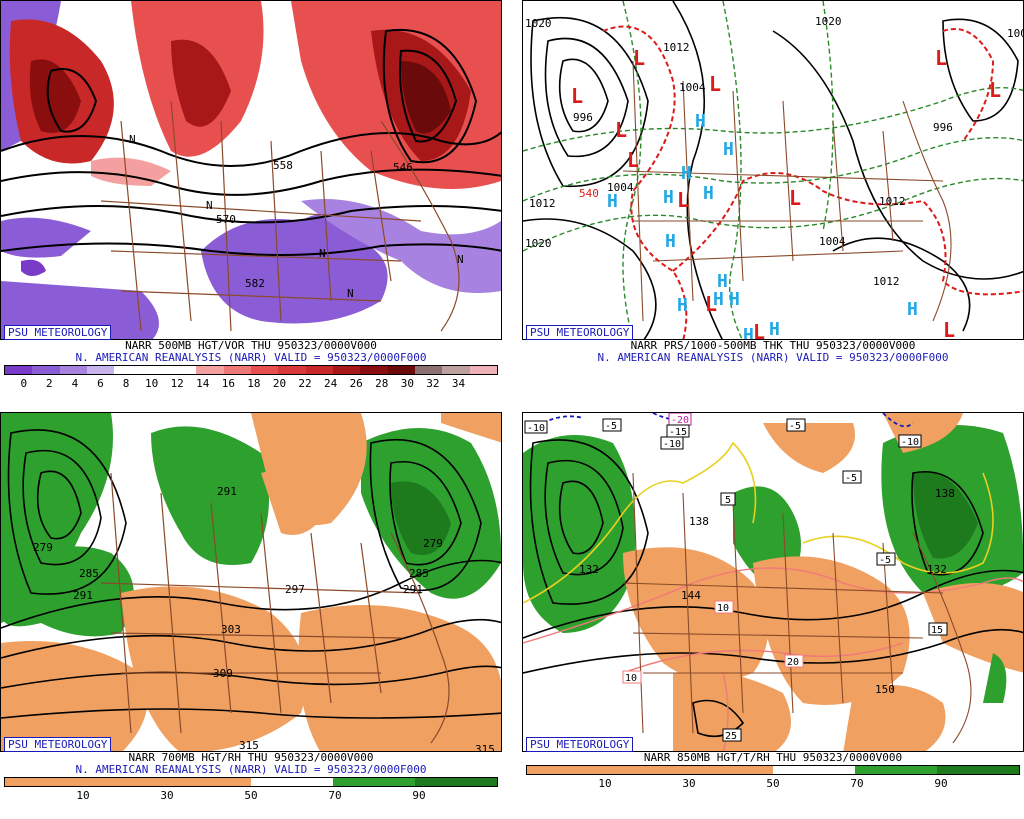  What do you see at coordinates (167, 795) in the screenshot?
I see `colorbar-tick-label: 30` at bounding box center [167, 795].